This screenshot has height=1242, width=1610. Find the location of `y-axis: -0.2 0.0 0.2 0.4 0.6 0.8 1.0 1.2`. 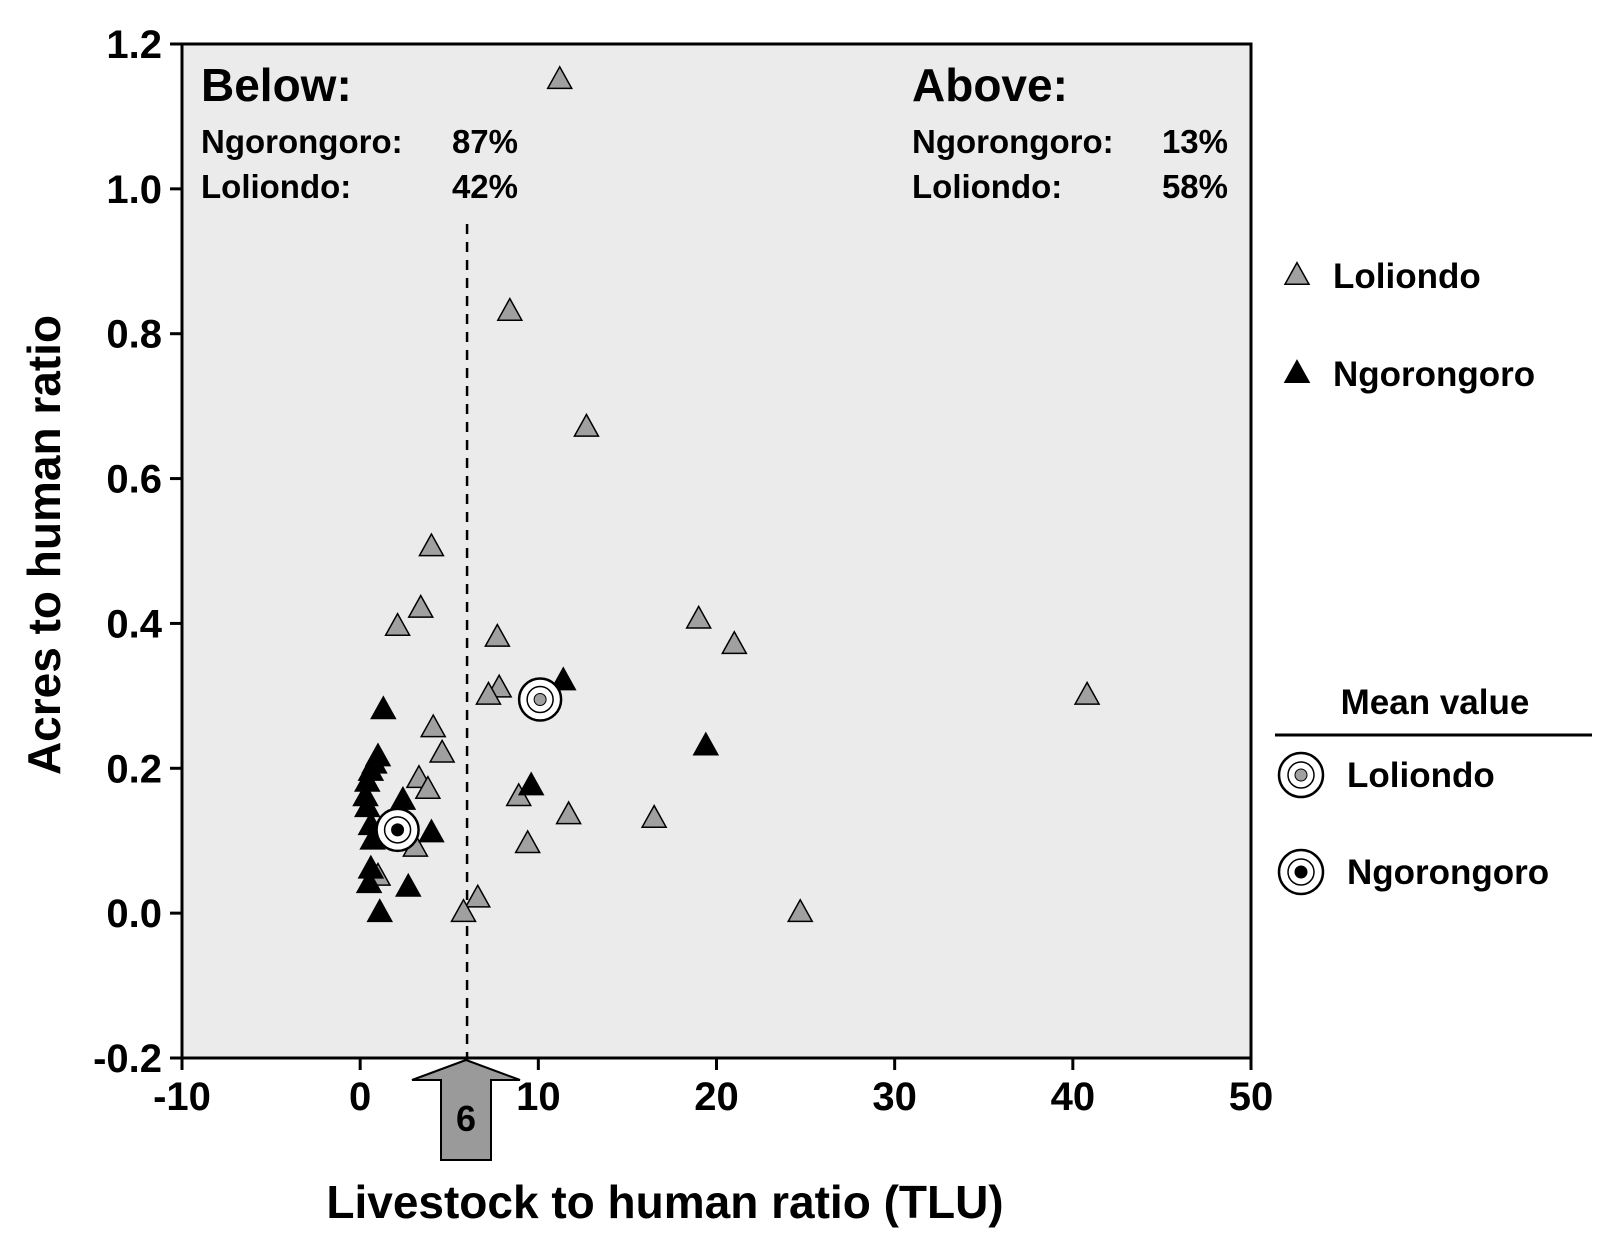

y-axis: -0.2 0.0 0.2 0.4 0.6 0.8 1.0 1.2 is located at coordinates (137, 552).